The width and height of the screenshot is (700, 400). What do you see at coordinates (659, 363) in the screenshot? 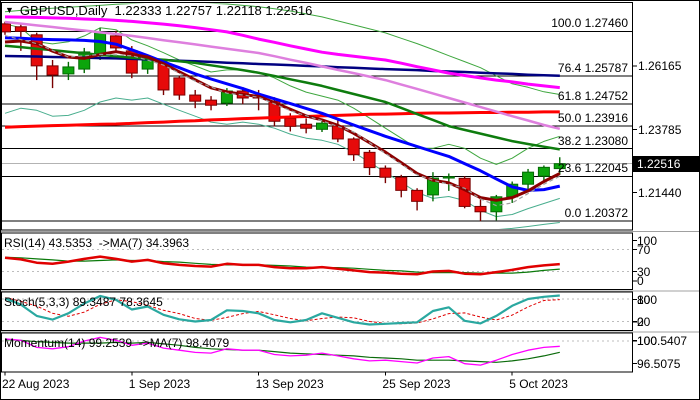
I see `mom-scale-label: 96.5075` at bounding box center [659, 363].